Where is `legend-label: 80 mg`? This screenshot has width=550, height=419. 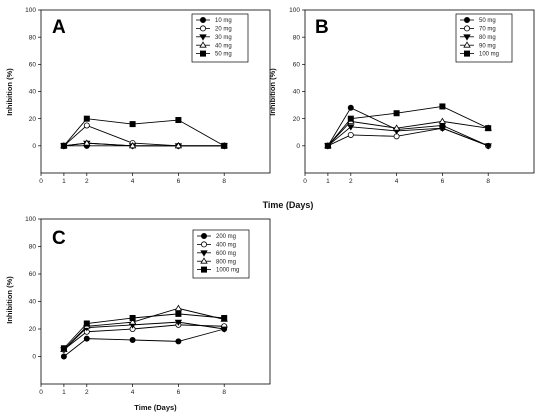
legend-label: 80 mg is located at coordinates (487, 38).